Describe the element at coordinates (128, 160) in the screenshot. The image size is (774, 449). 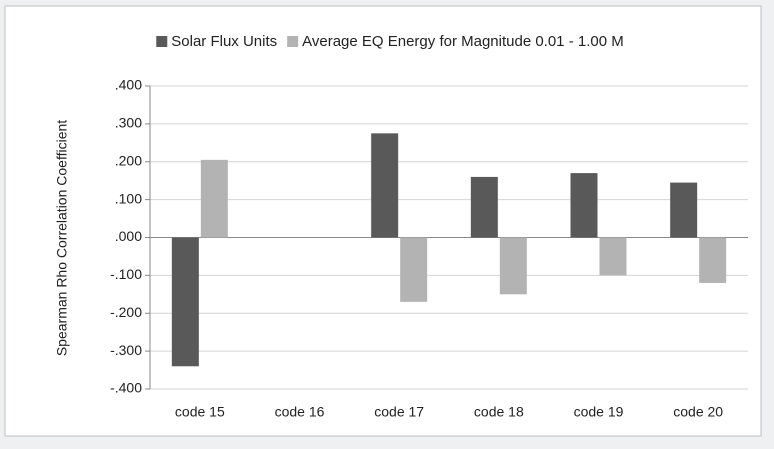
I see `y-tick-label: .200` at that location.